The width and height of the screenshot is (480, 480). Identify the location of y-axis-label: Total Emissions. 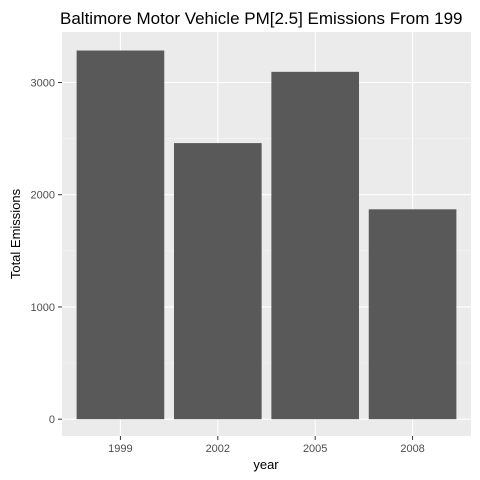
(15, 233).